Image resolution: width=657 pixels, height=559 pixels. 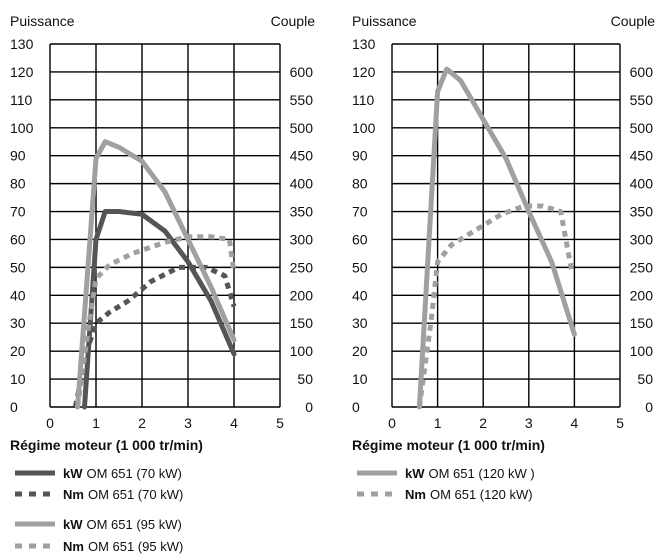 I want to click on legend-entry: kW OM 651 (95 kW), so click(x=122, y=524).